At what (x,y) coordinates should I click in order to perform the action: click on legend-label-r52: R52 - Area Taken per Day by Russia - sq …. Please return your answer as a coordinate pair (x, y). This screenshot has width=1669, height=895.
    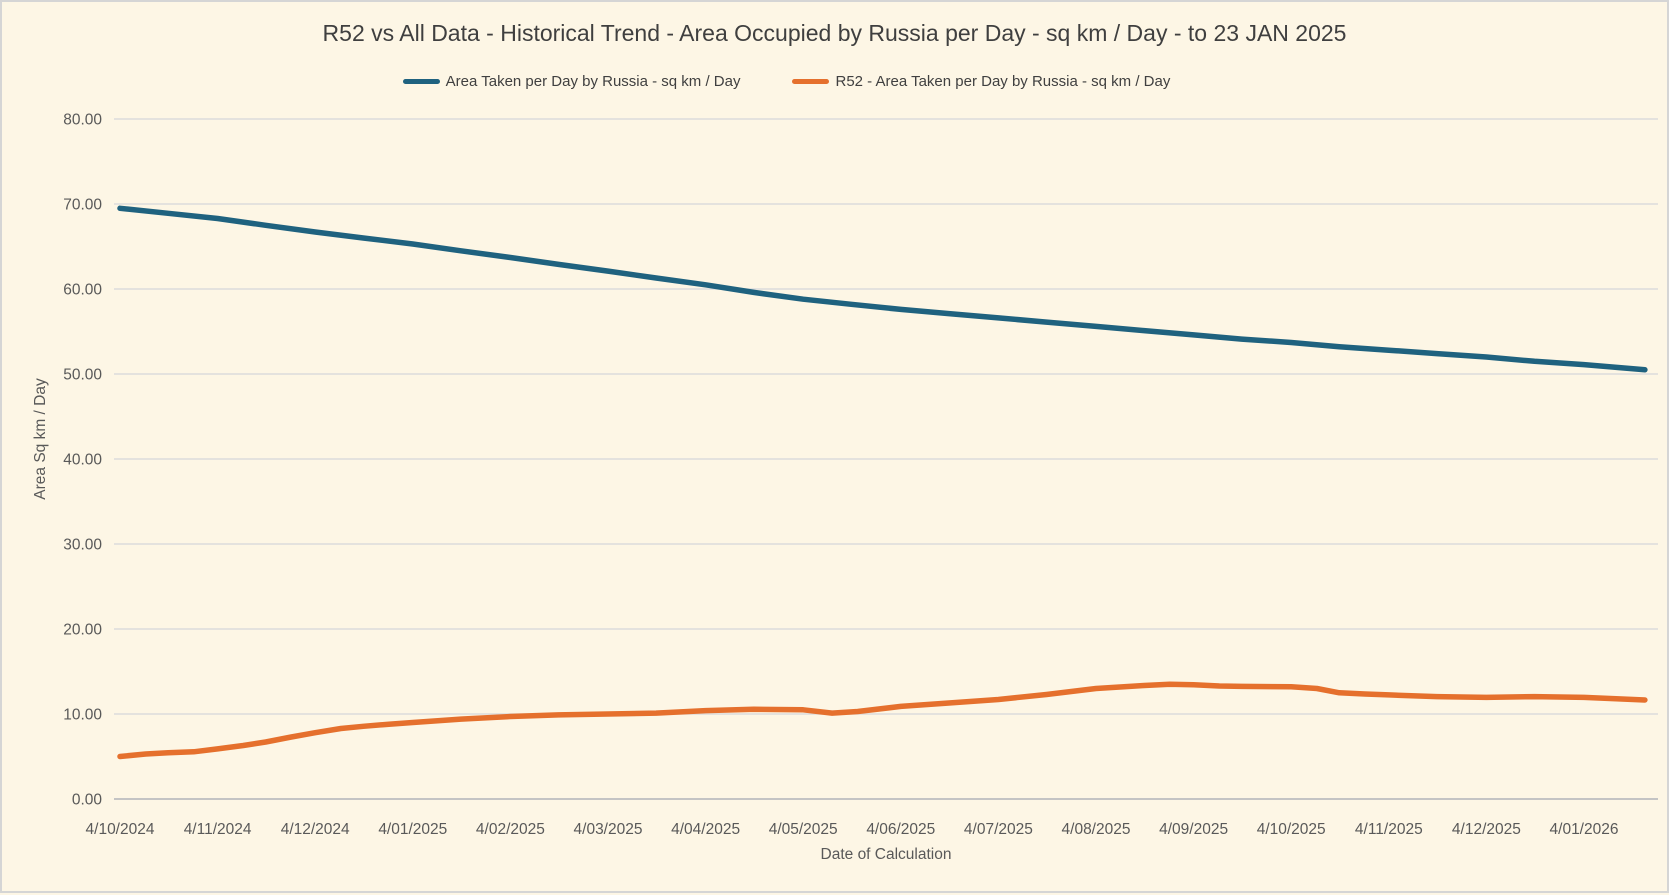
    Looking at the image, I should click on (1003, 81).